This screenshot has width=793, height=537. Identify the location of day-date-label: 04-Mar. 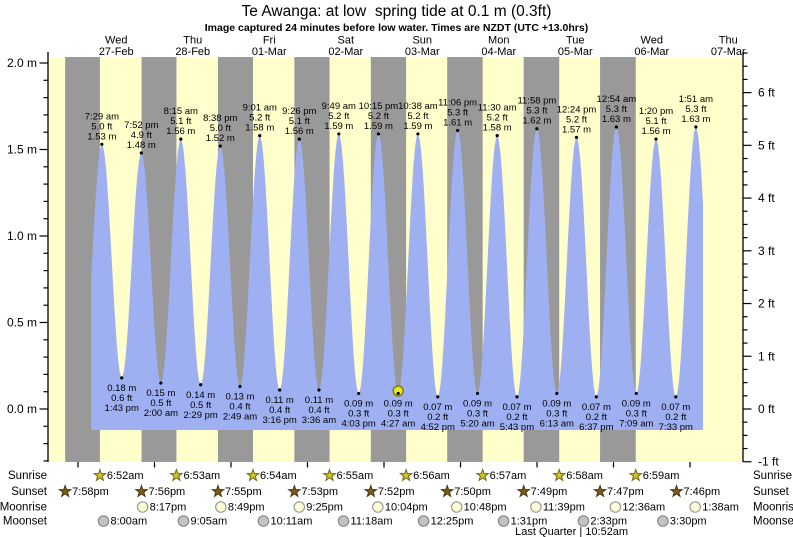
(498, 52).